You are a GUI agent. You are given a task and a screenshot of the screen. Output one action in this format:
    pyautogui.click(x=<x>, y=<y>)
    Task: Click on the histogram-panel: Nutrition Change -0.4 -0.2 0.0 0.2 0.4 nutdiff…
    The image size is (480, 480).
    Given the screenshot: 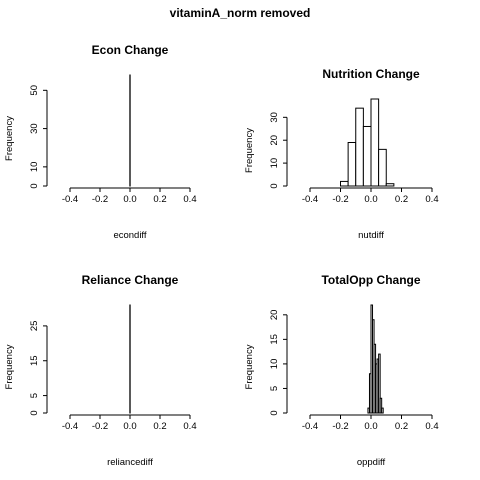 What is the action you would take?
    pyautogui.click(x=341, y=154)
    